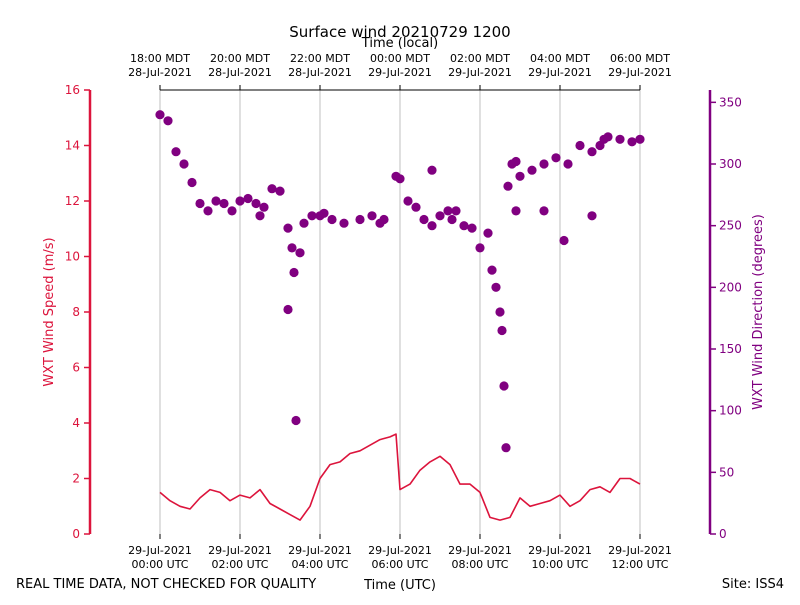 Image resolution: width=800 pixels, height=605 pixels. I want to click on bottom-axis-label: Time (UTC), so click(399, 585).